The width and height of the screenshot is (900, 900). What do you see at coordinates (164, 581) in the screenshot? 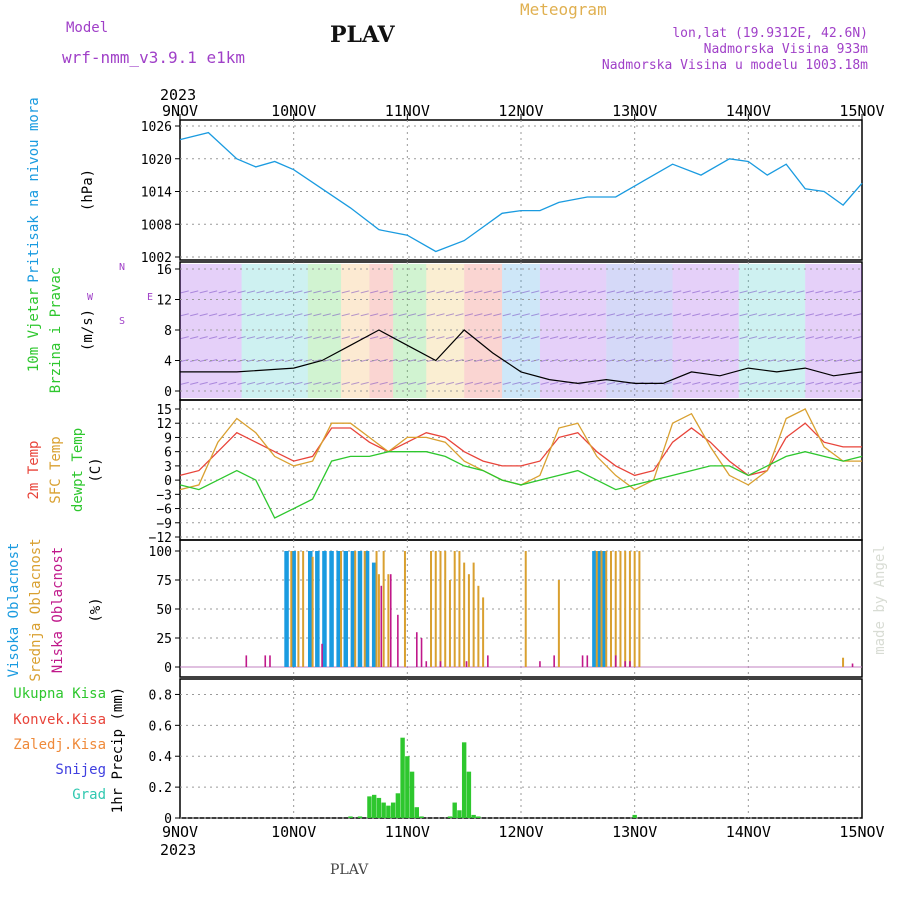
I see `cloud-ytick-label: 75` at bounding box center [164, 581].